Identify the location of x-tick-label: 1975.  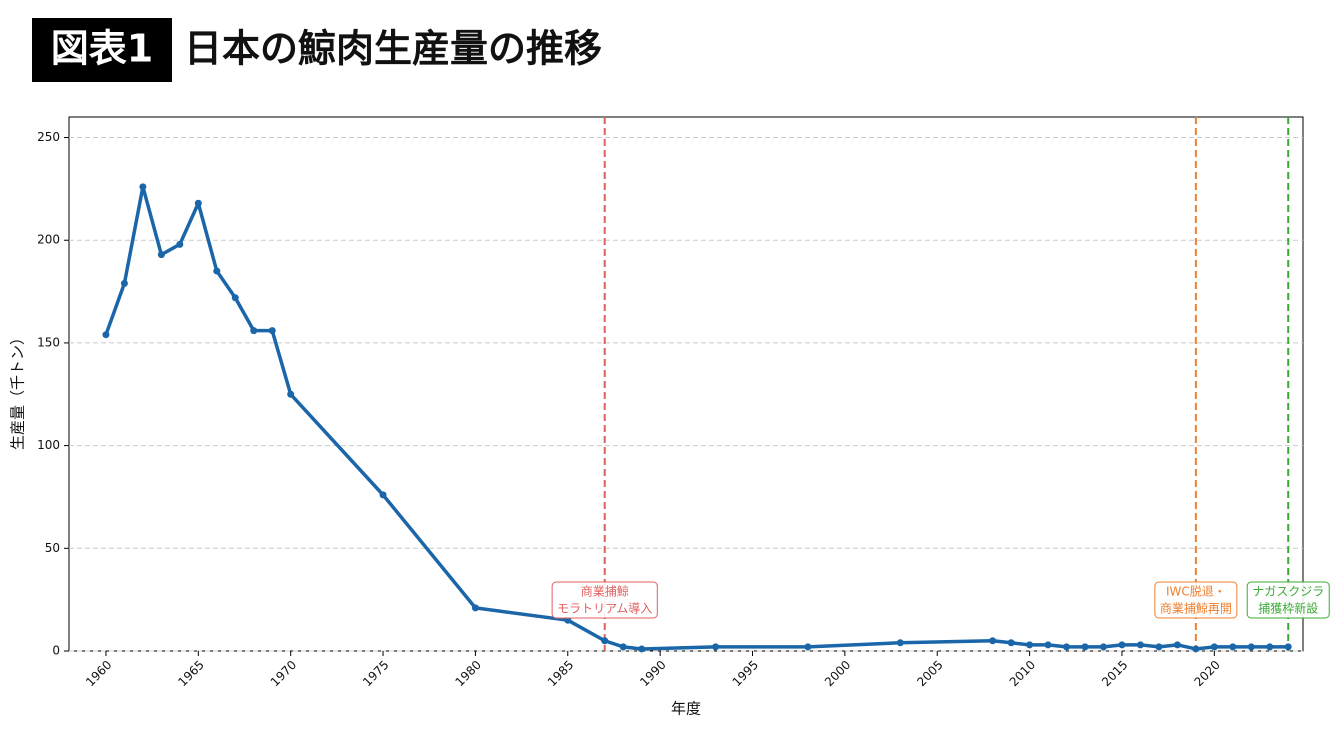
(375, 673).